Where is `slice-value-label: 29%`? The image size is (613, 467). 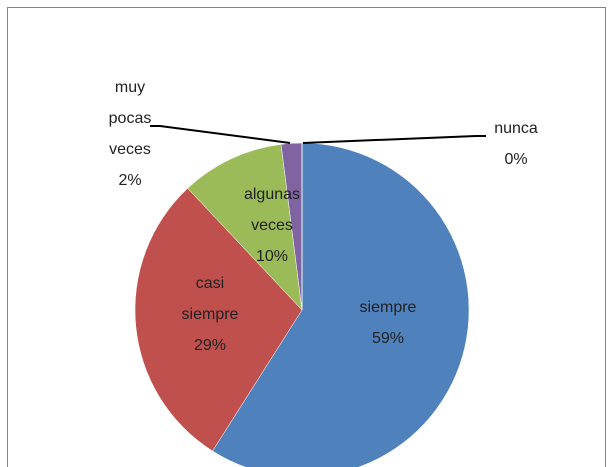 slice-value-label: 29% is located at coordinates (210, 345).